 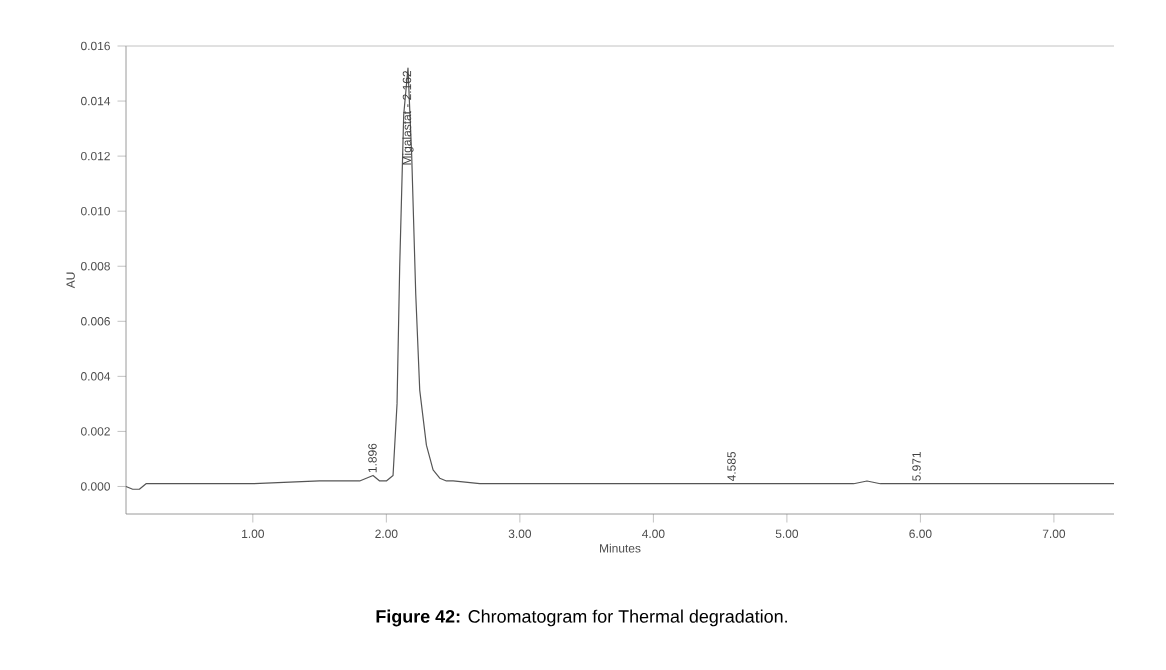 What do you see at coordinates (581, 618) in the screenshot?
I see `text: Figure 42: Chromatogram for Thermal degradation.` at bounding box center [581, 618].